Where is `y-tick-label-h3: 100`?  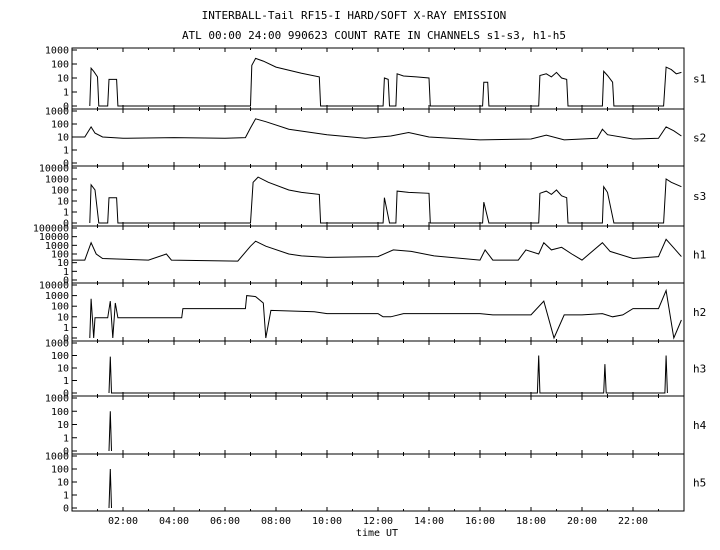 y-tick-label-h3: 100 is located at coordinates (60, 356).